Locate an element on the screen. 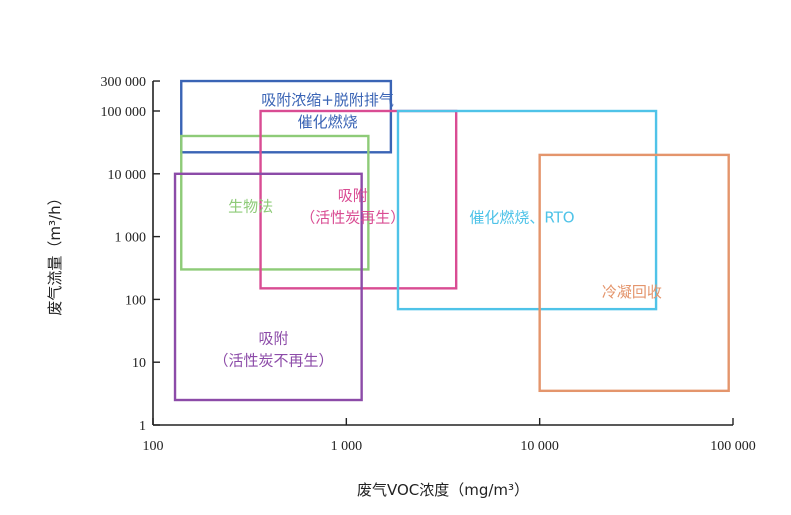 This screenshot has width=791, height=515. y-tick-label: 1 is located at coordinates (142, 426).